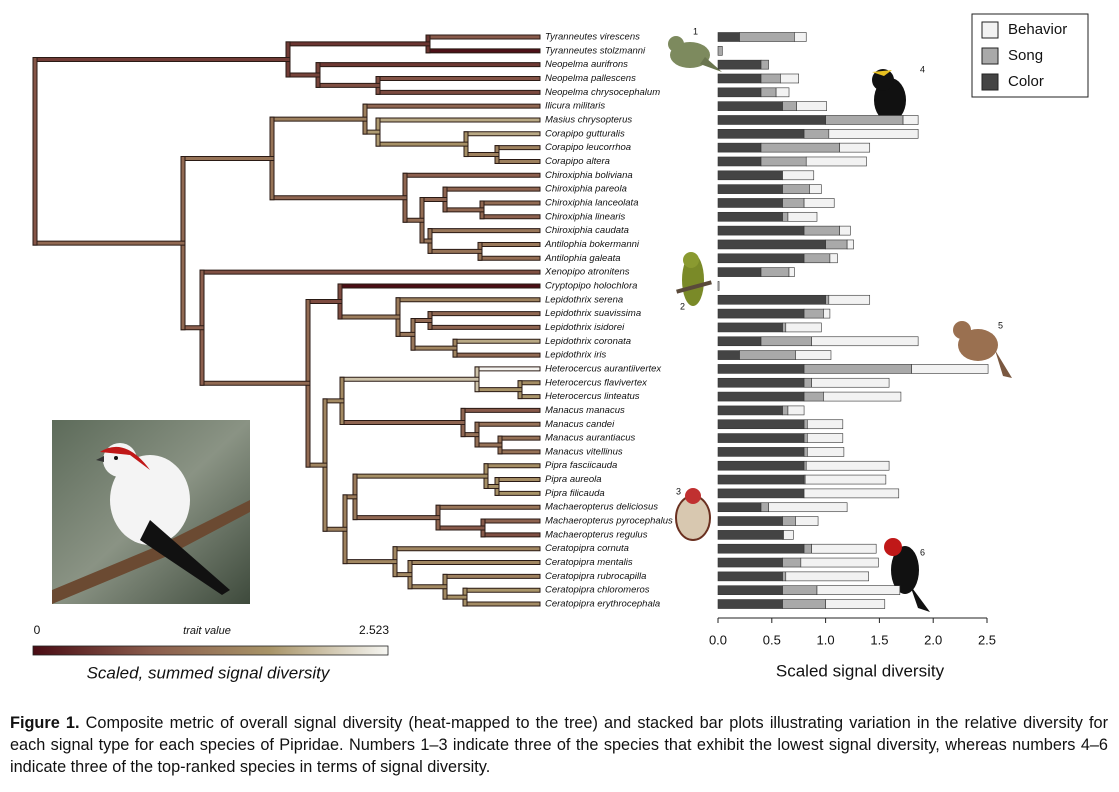 Image resolution: width=1119 pixels, height=792 pixels. Describe the element at coordinates (879, 639) in the screenshot. I see `x-tick-label: 1.5` at that location.